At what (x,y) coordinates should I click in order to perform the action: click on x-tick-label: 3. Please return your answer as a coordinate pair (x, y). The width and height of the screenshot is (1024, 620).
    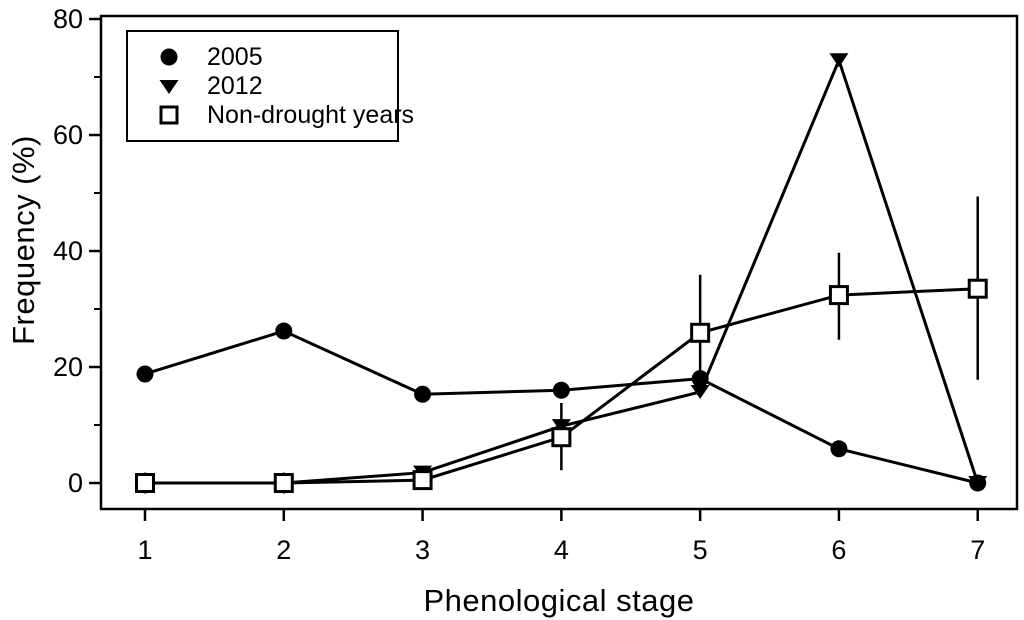
    Looking at the image, I should click on (422, 550).